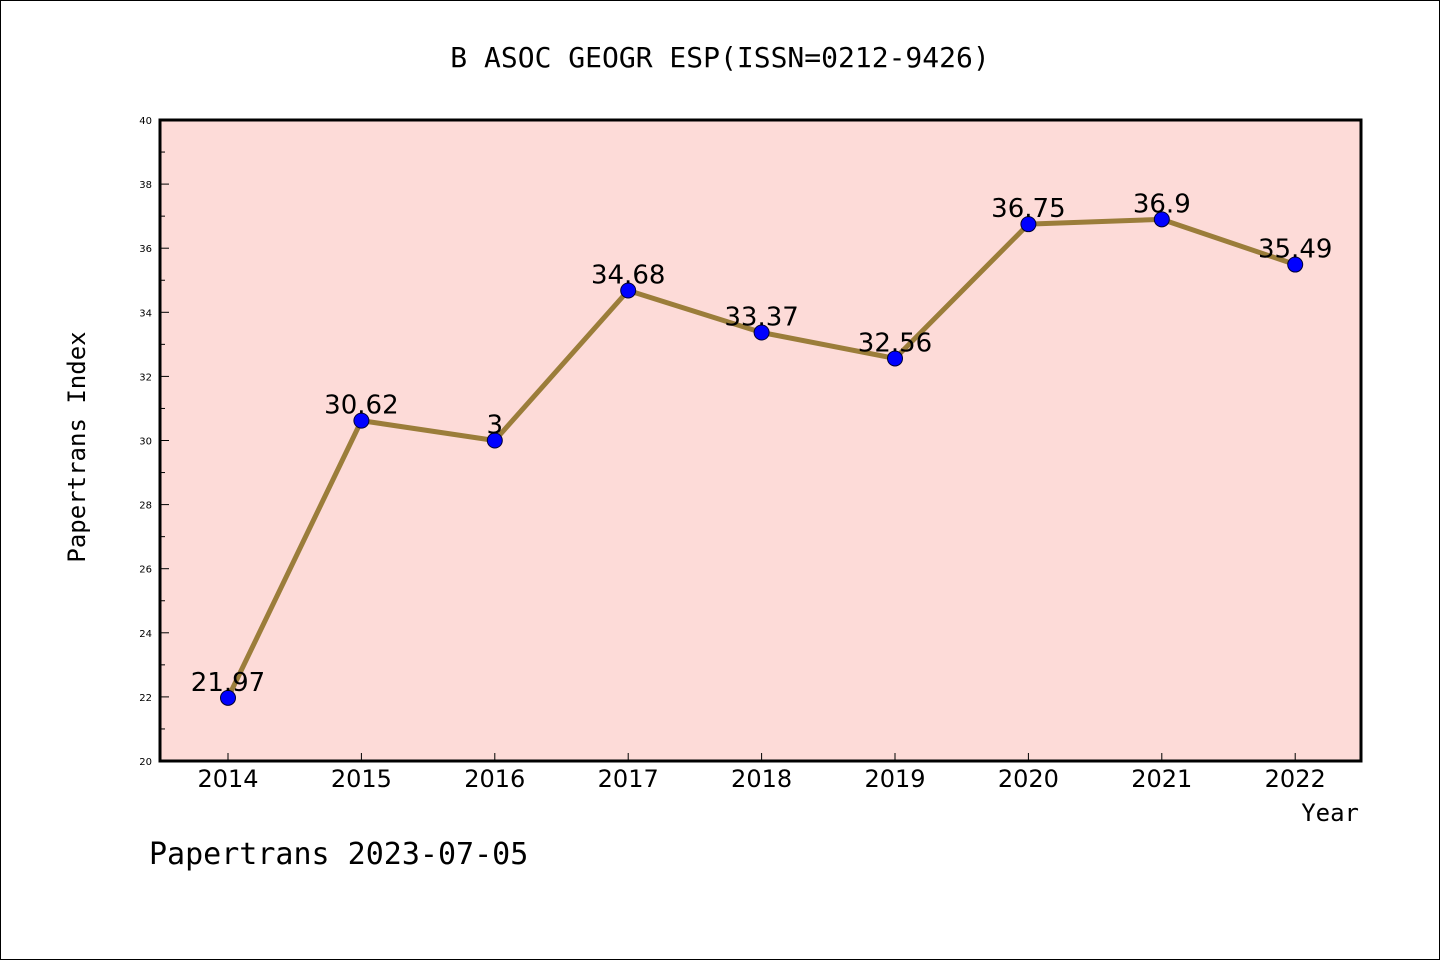 The image size is (1440, 960). I want to click on data-label: 30.62, so click(361, 406).